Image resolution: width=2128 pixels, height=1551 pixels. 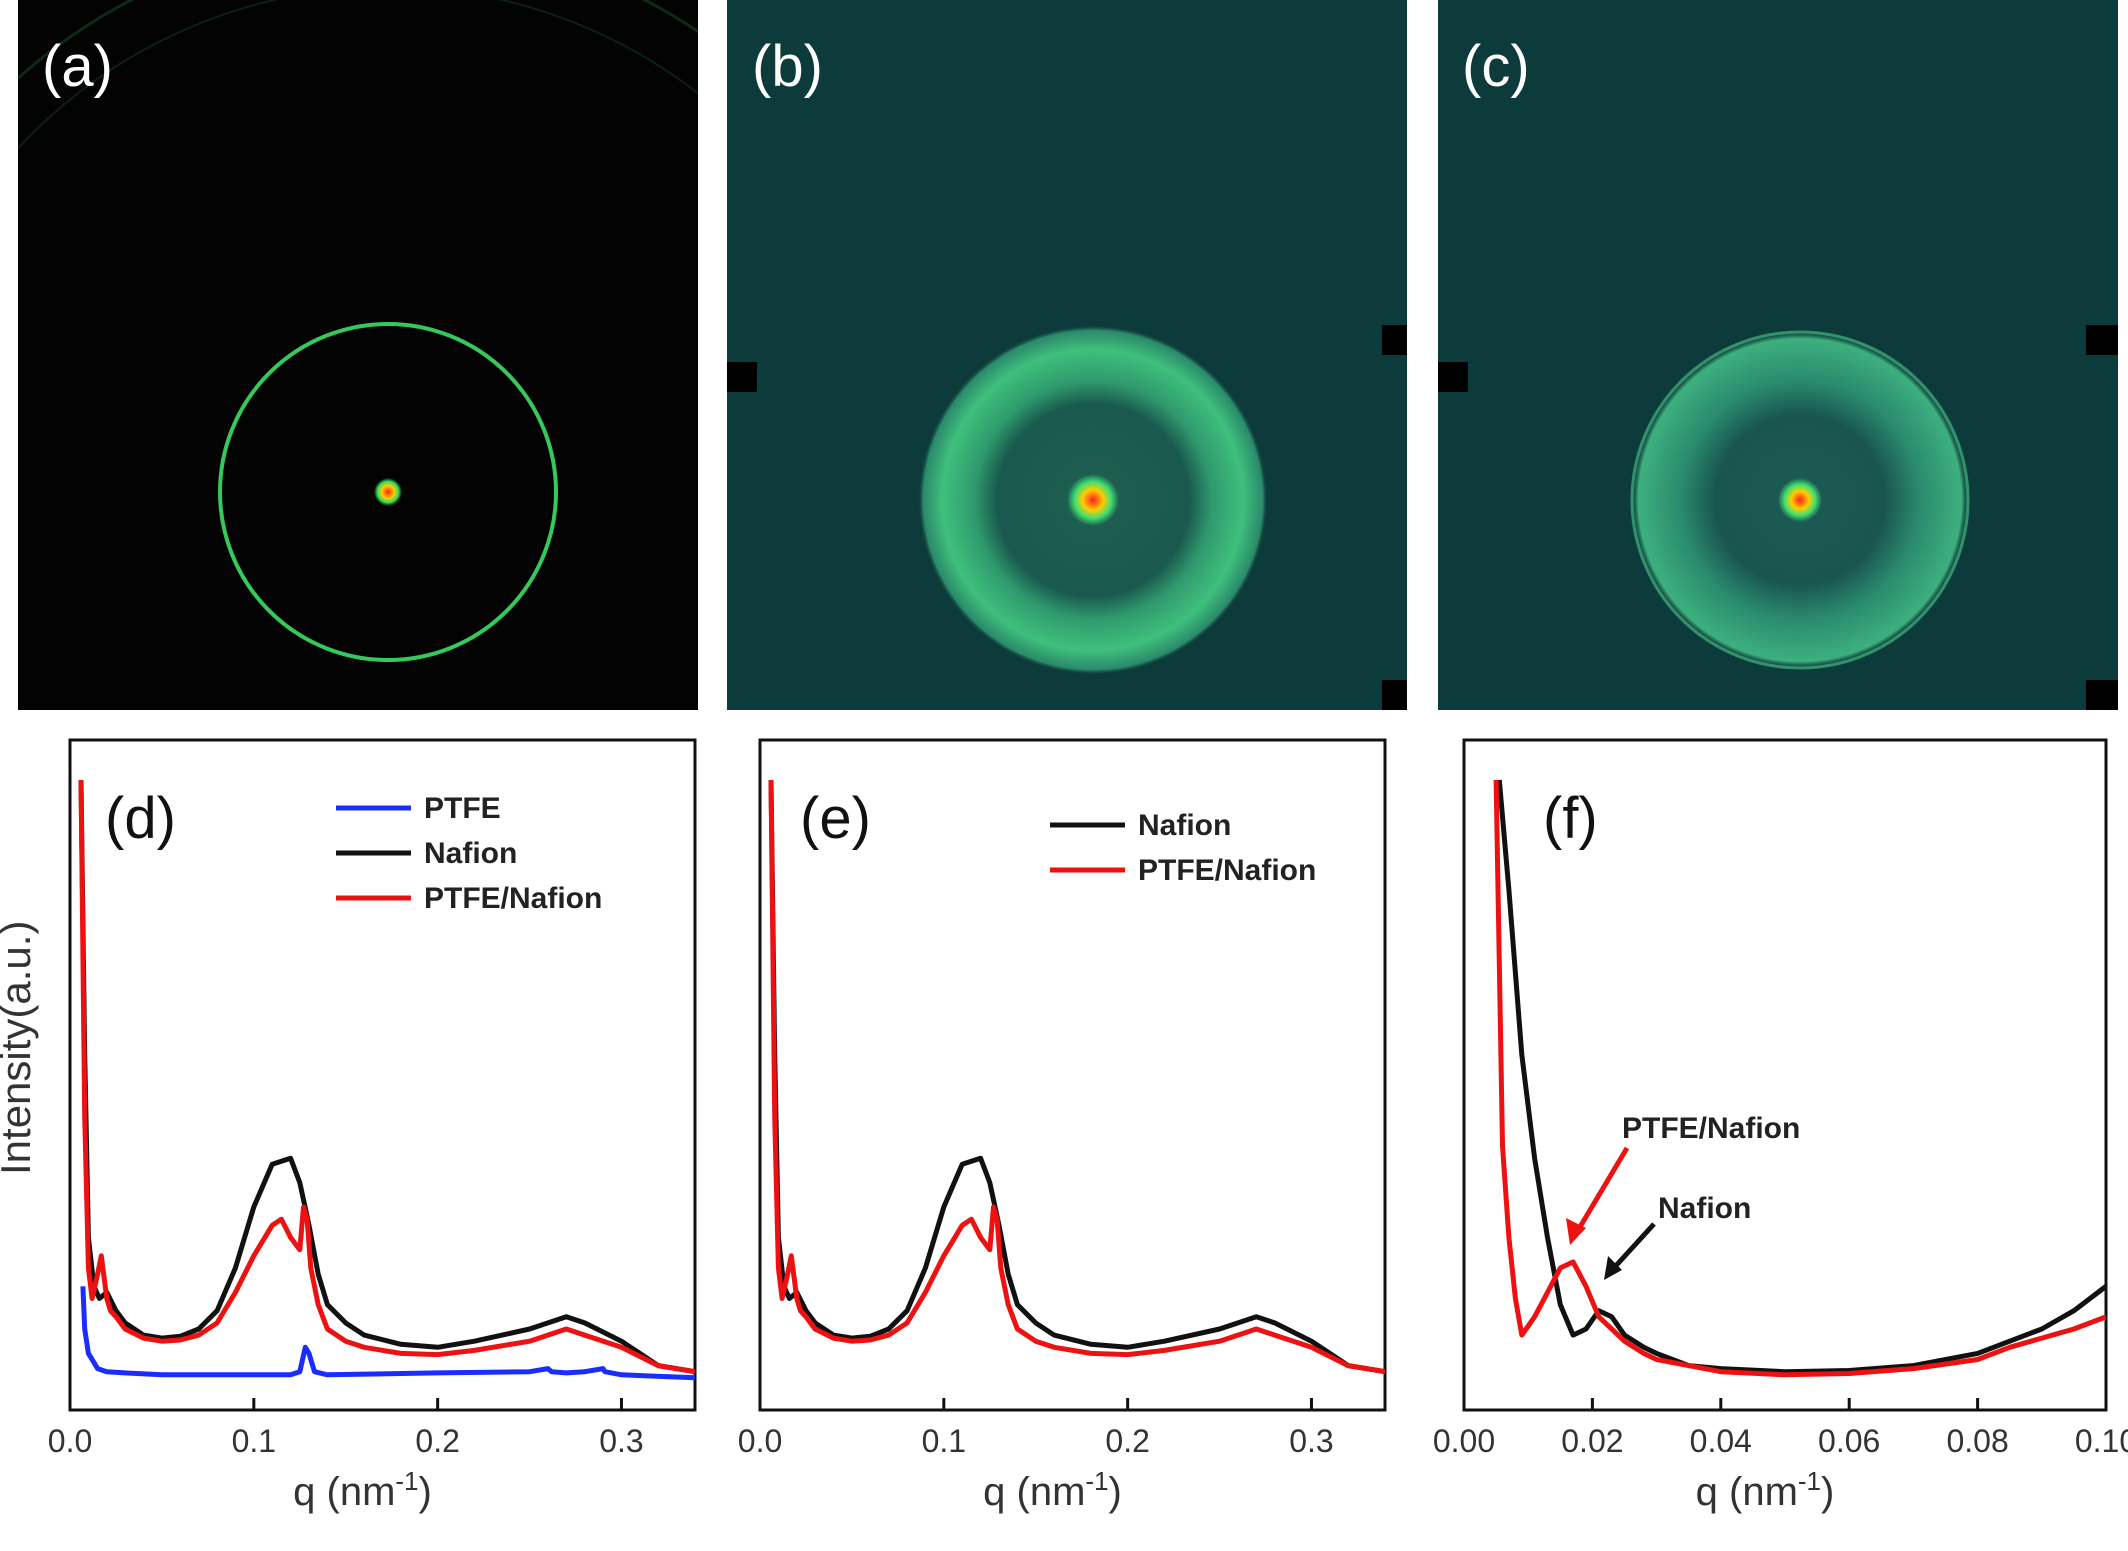 I want to click on annotation-arrow-ptfe-nafion, so click(x=1602, y=1190).